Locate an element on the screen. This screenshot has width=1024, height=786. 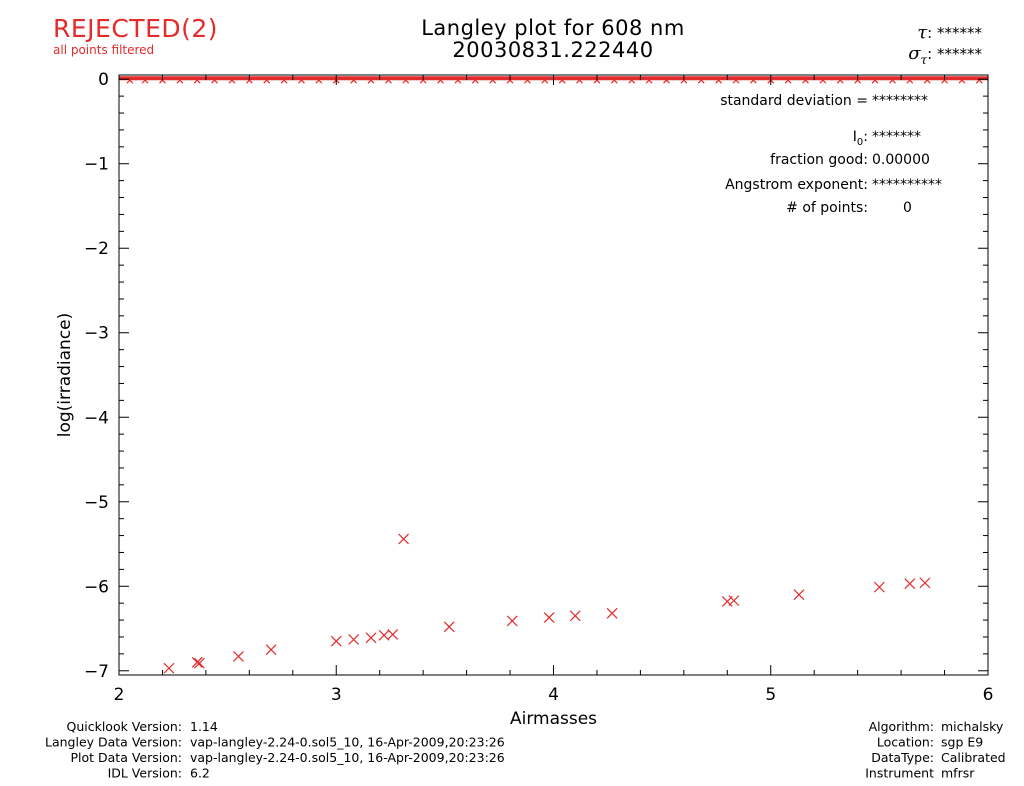
status-label: REJECTED(2) is located at coordinates (136, 28).